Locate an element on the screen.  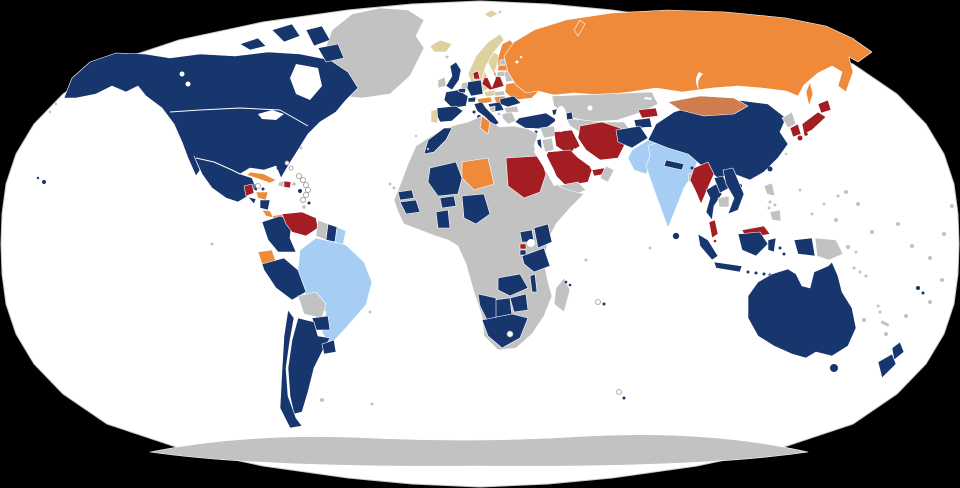
cayman-dot is located at coordinates (263, 189).